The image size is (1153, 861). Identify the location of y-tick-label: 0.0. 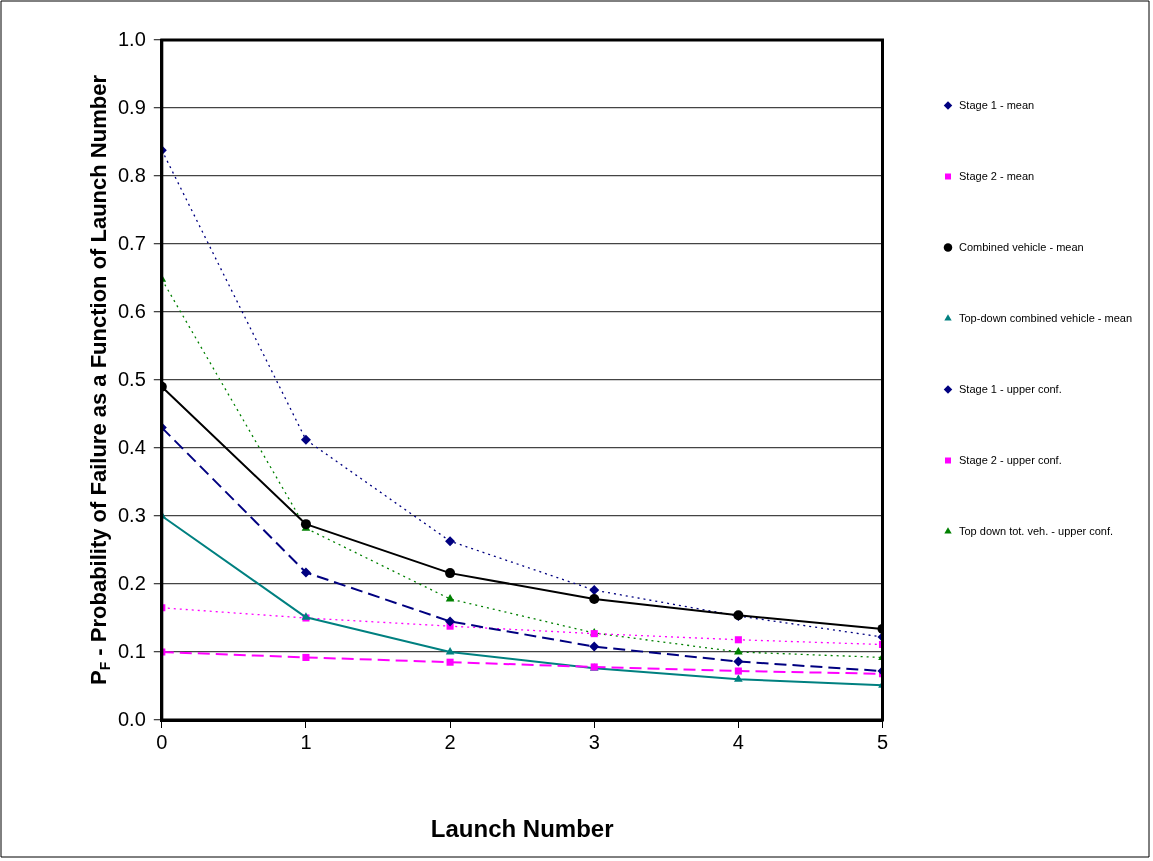
(131, 718).